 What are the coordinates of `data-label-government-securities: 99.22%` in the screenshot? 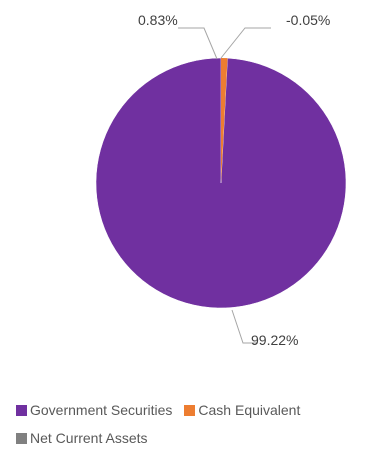 It's located at (274, 340).